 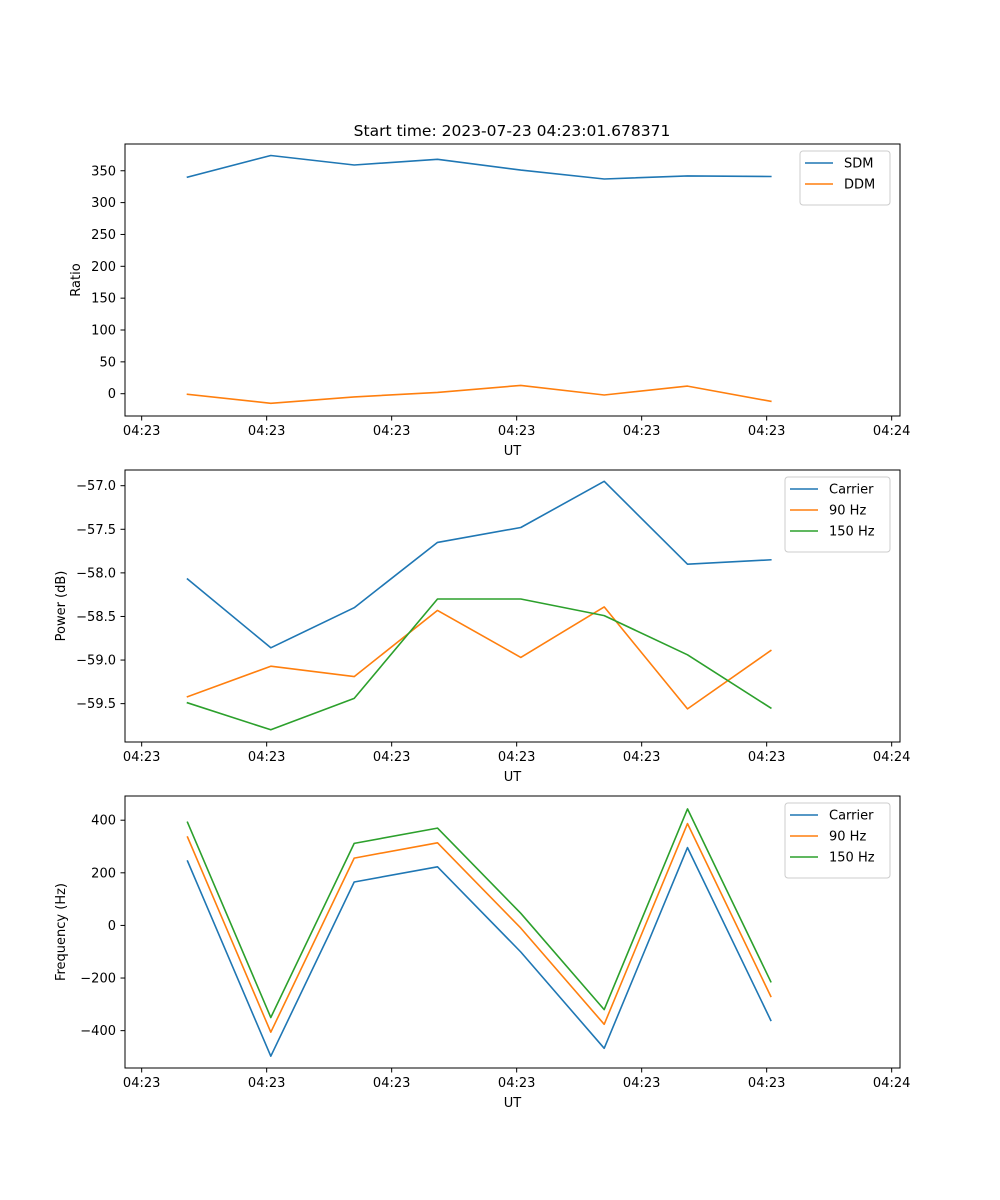 What do you see at coordinates (103, 299) in the screenshot?
I see `y-tick-label: 150` at bounding box center [103, 299].